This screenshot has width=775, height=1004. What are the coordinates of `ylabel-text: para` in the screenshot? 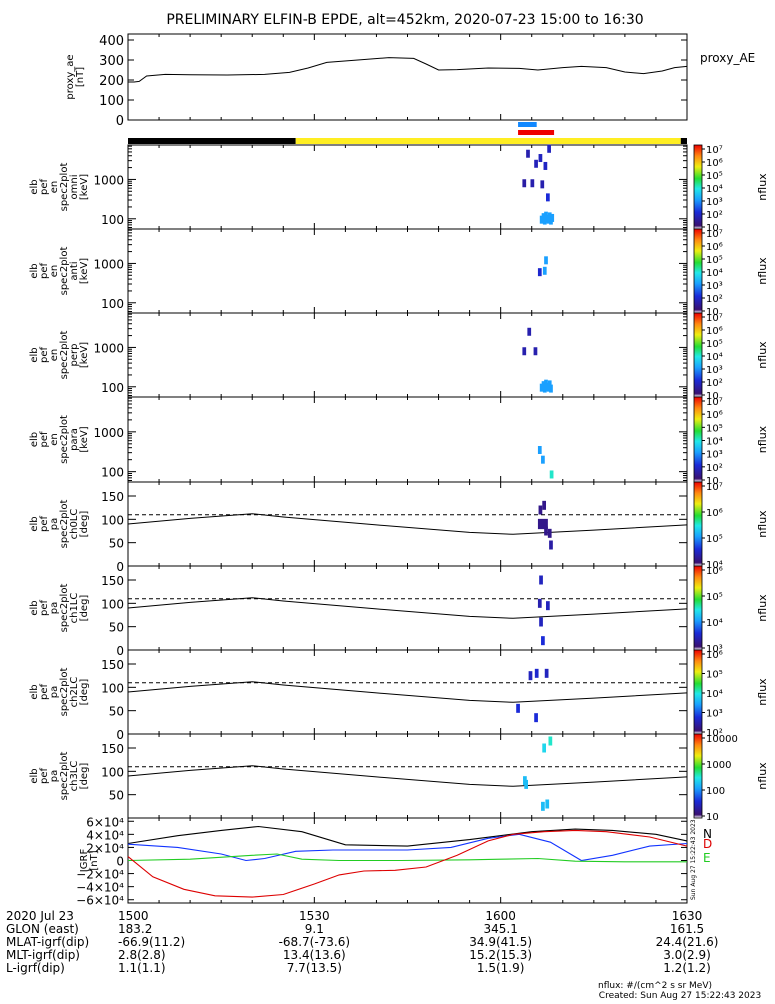 It's located at (74, 439).